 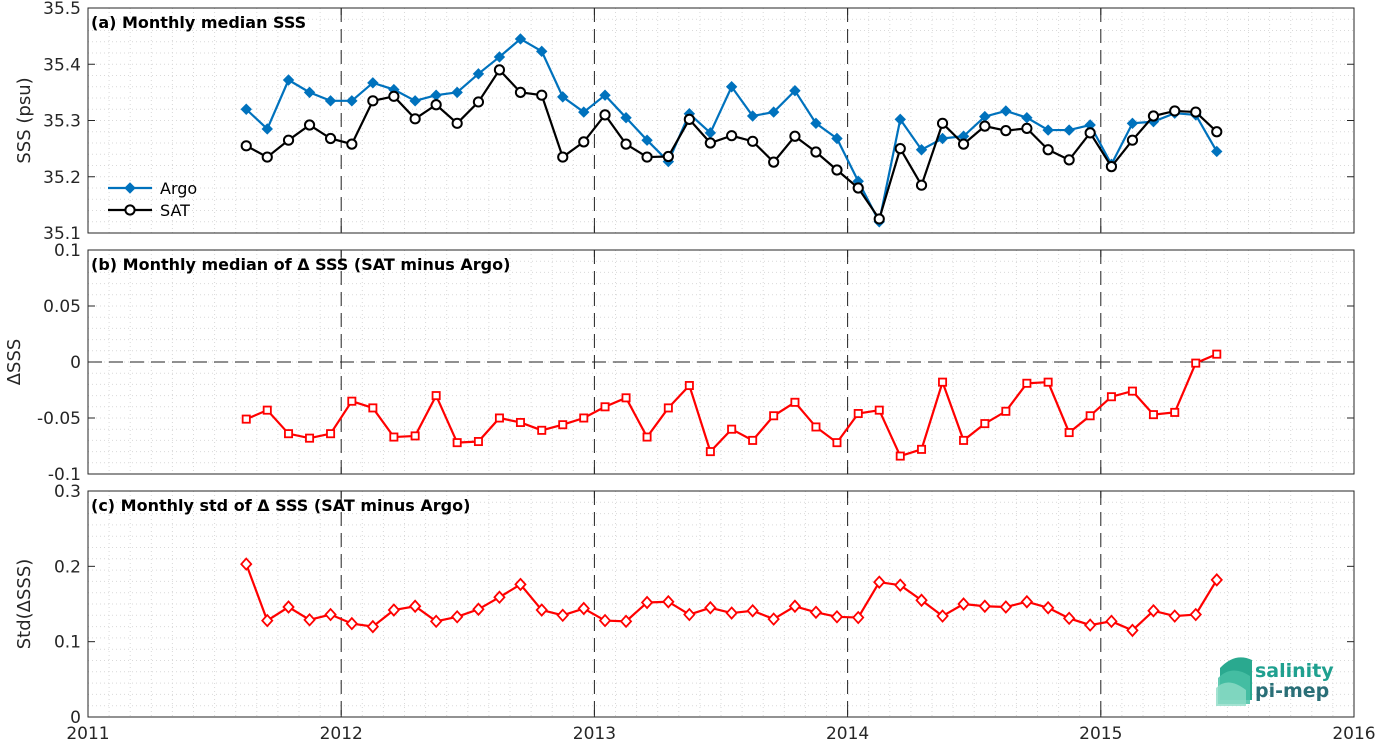 What do you see at coordinates (62, 9) in the screenshot?
I see `y-tick-label: 35.5` at bounding box center [62, 9].